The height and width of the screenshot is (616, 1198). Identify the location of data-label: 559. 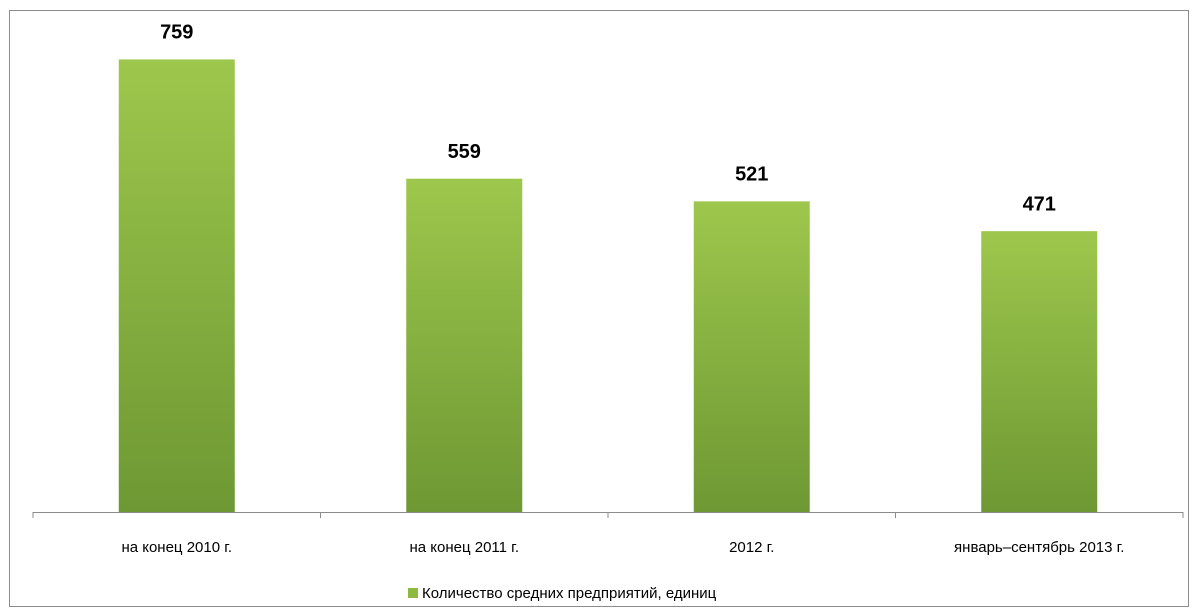
(464, 152).